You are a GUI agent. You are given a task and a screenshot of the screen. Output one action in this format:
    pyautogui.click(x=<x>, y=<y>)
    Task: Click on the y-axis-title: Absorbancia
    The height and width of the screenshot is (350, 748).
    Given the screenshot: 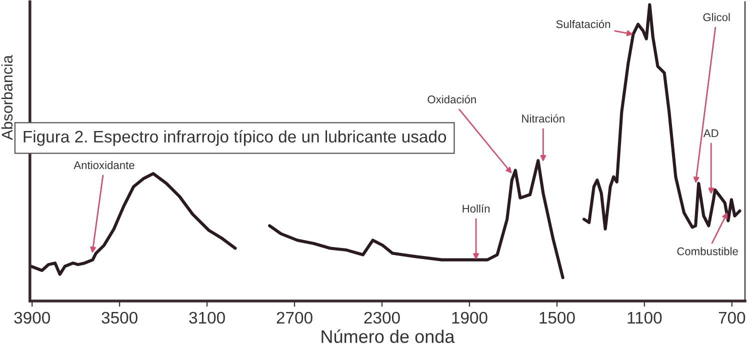 What is the action you would take?
    pyautogui.click(x=7, y=97)
    